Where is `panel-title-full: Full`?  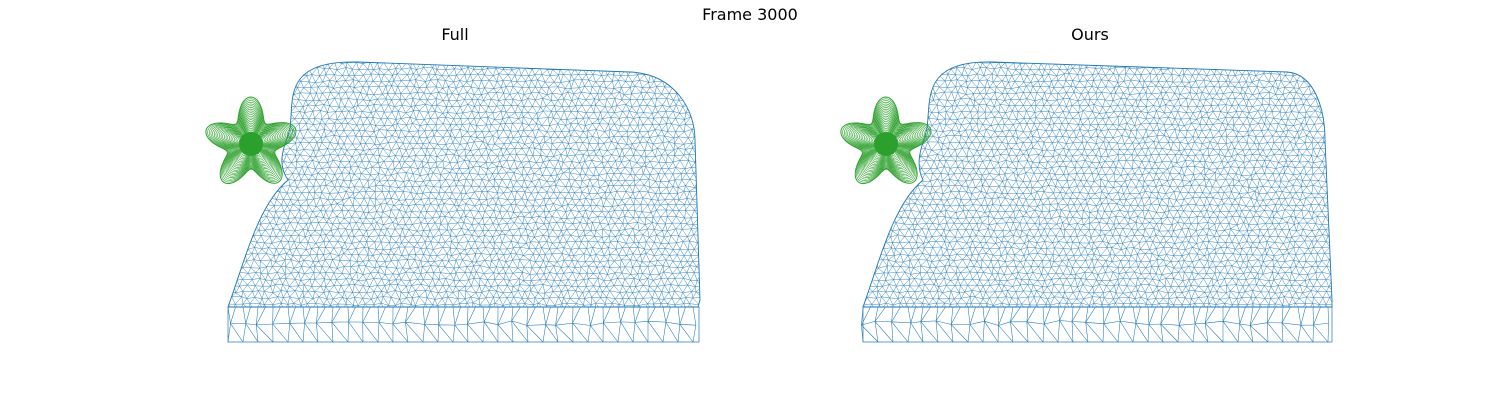
panel-title-full: Full is located at coordinates (455, 34).